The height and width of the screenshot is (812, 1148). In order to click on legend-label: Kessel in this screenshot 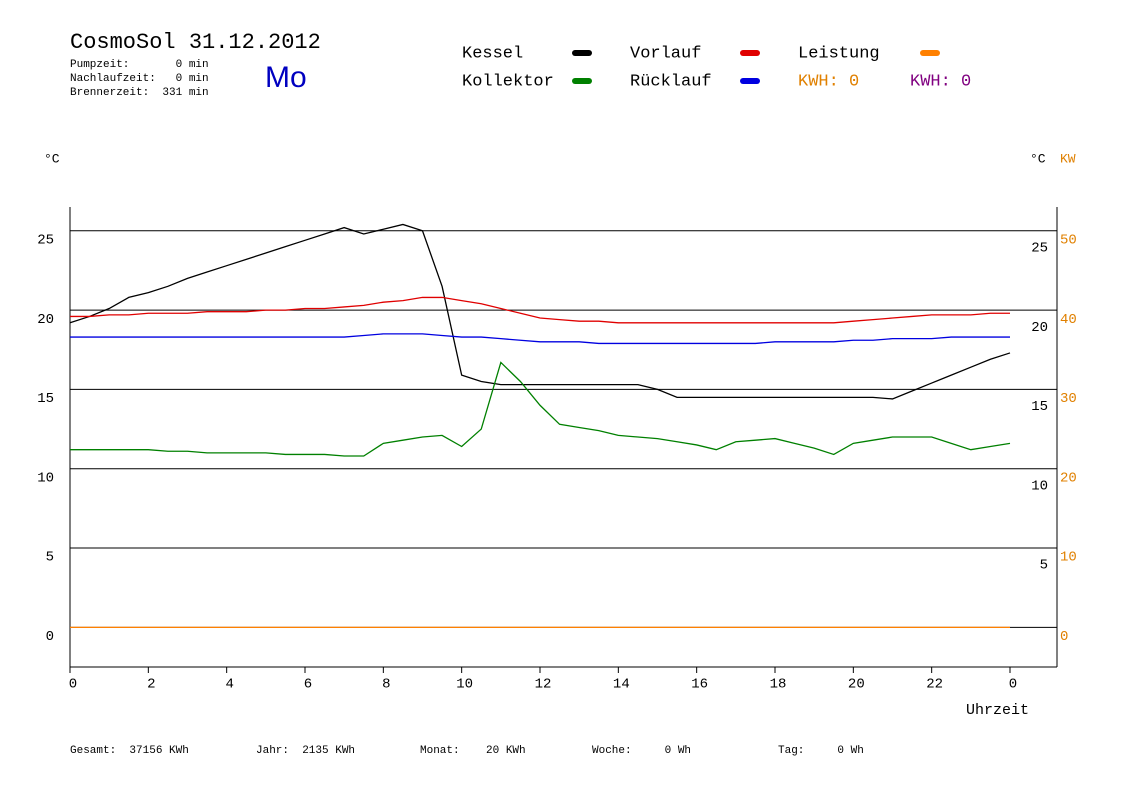, I will do `click(492, 53)`.